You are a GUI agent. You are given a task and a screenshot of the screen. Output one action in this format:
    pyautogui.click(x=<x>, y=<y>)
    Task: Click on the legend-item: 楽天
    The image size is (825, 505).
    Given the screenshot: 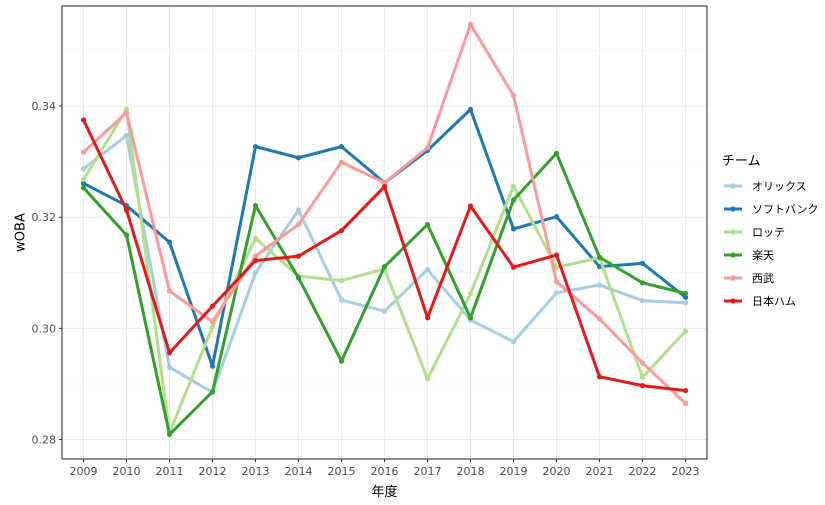 What is the action you would take?
    pyautogui.click(x=749, y=255)
    